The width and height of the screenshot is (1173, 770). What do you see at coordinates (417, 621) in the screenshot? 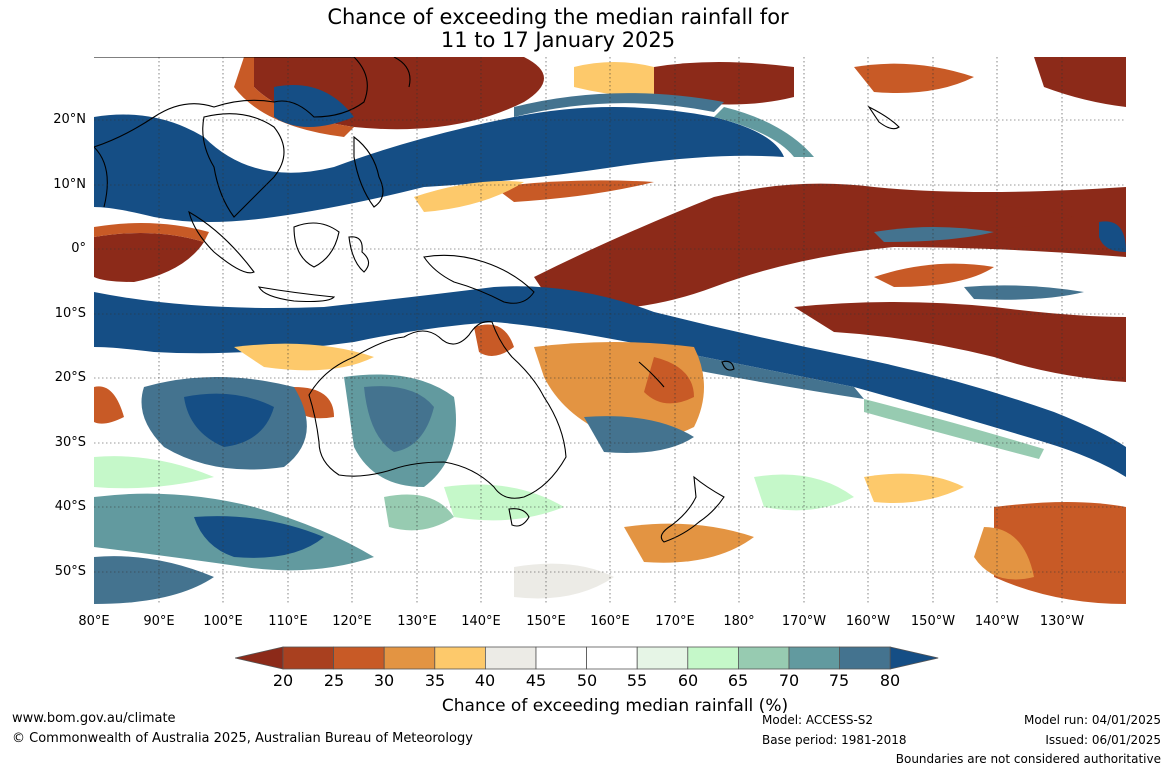
I see `lon-label-130e: 130°E` at bounding box center [417, 621].